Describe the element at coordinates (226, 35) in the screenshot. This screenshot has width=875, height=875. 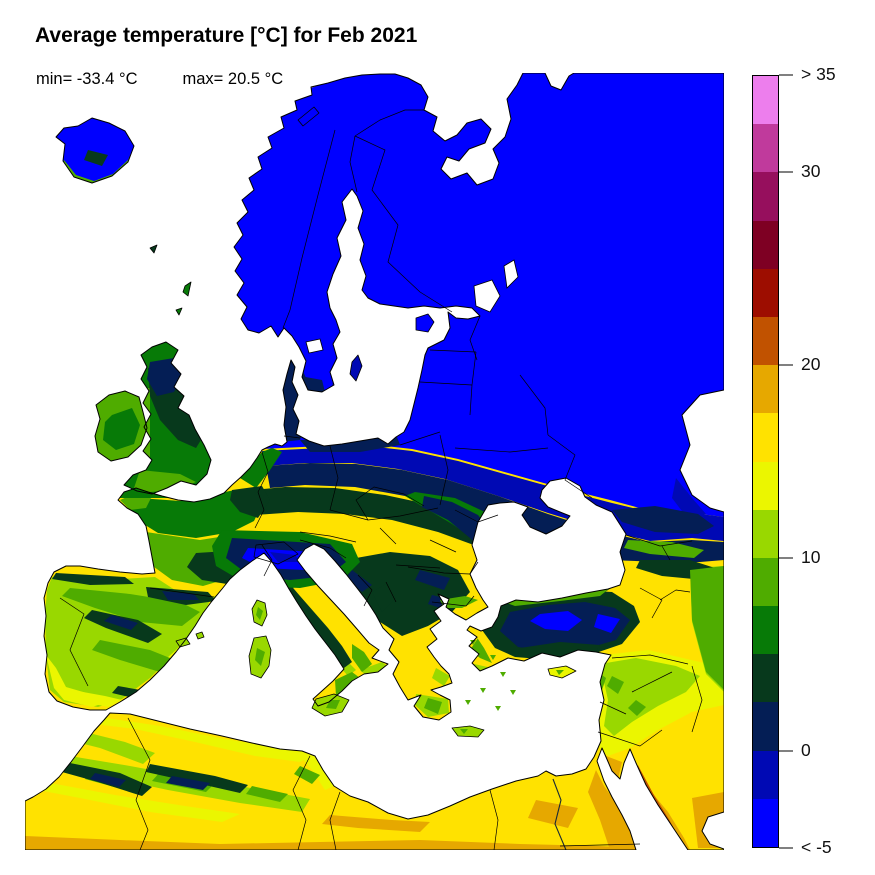
I see `page-title: Average temperature [°C] for Feb 2021` at that location.